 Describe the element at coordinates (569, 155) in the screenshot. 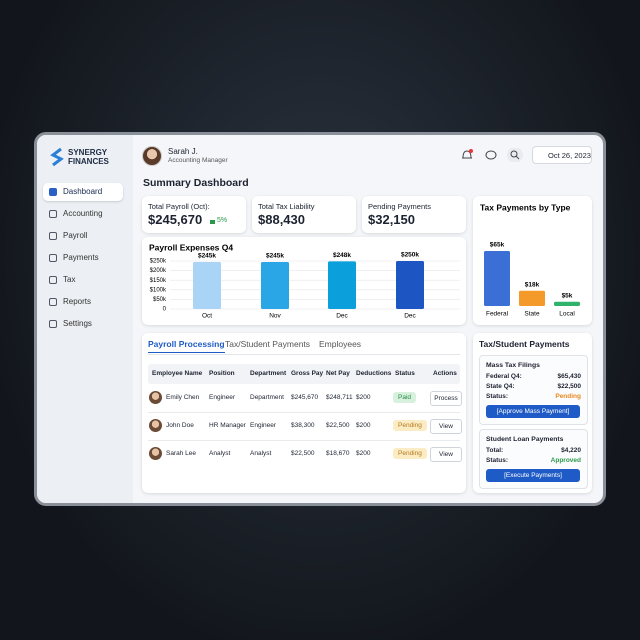

I see `date: Oct 26, 2023` at that location.